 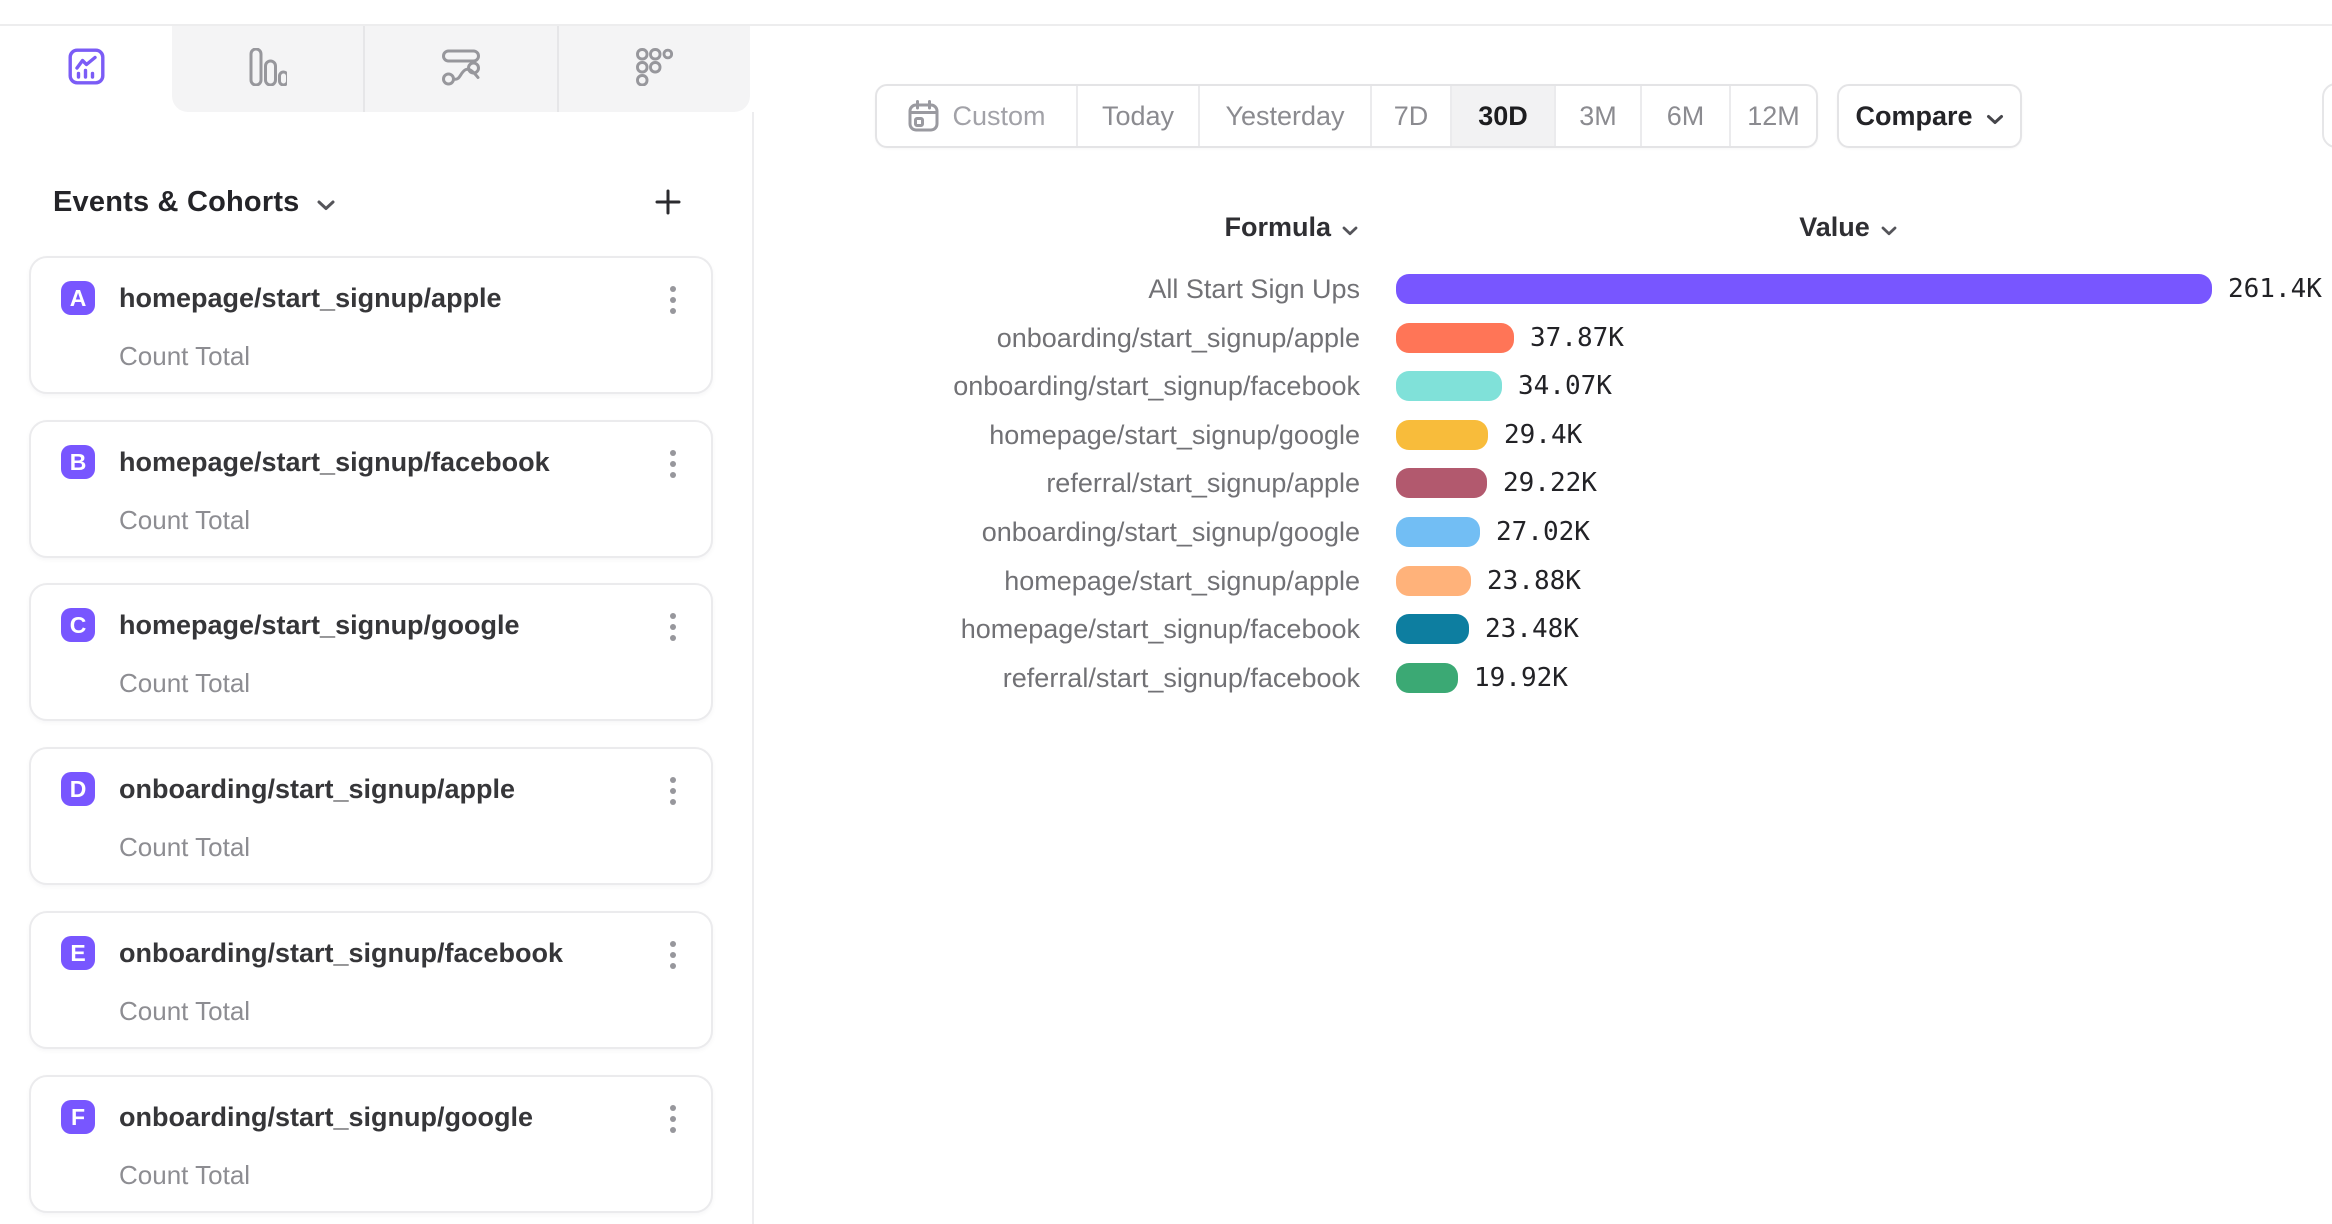 What do you see at coordinates (1543, 532) in the screenshot?
I see `bar-value-label: 27.02K` at bounding box center [1543, 532].